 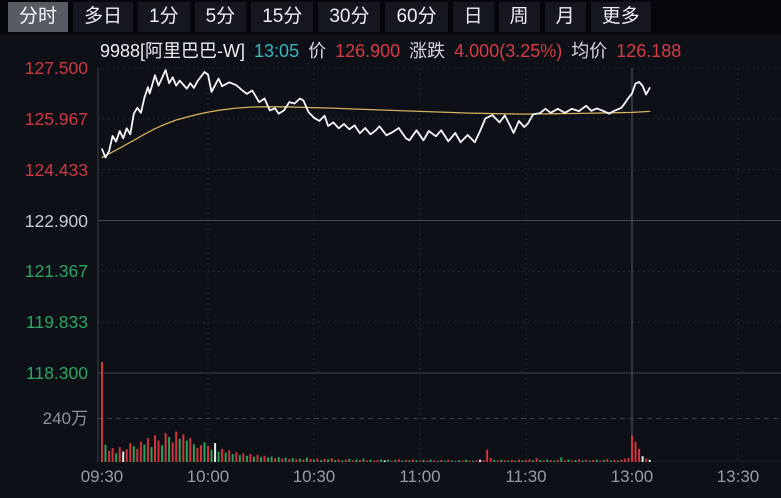 I want to click on quote-time: 13:05, so click(x=277, y=51).